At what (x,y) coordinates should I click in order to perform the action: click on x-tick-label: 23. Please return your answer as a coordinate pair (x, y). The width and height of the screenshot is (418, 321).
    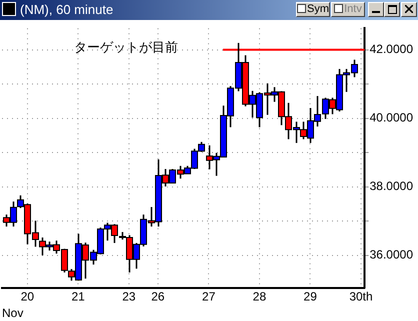
    Looking at the image, I should click on (129, 297).